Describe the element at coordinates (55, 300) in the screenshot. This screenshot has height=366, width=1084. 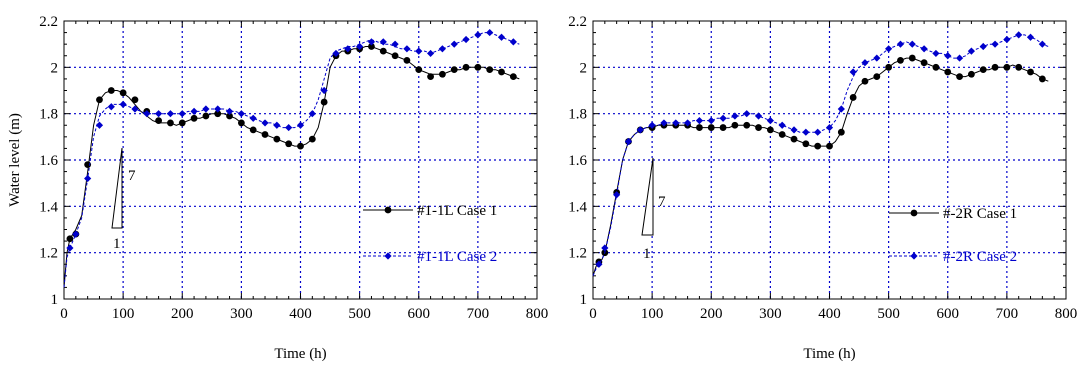
I see `y-tick-label: 1` at that location.